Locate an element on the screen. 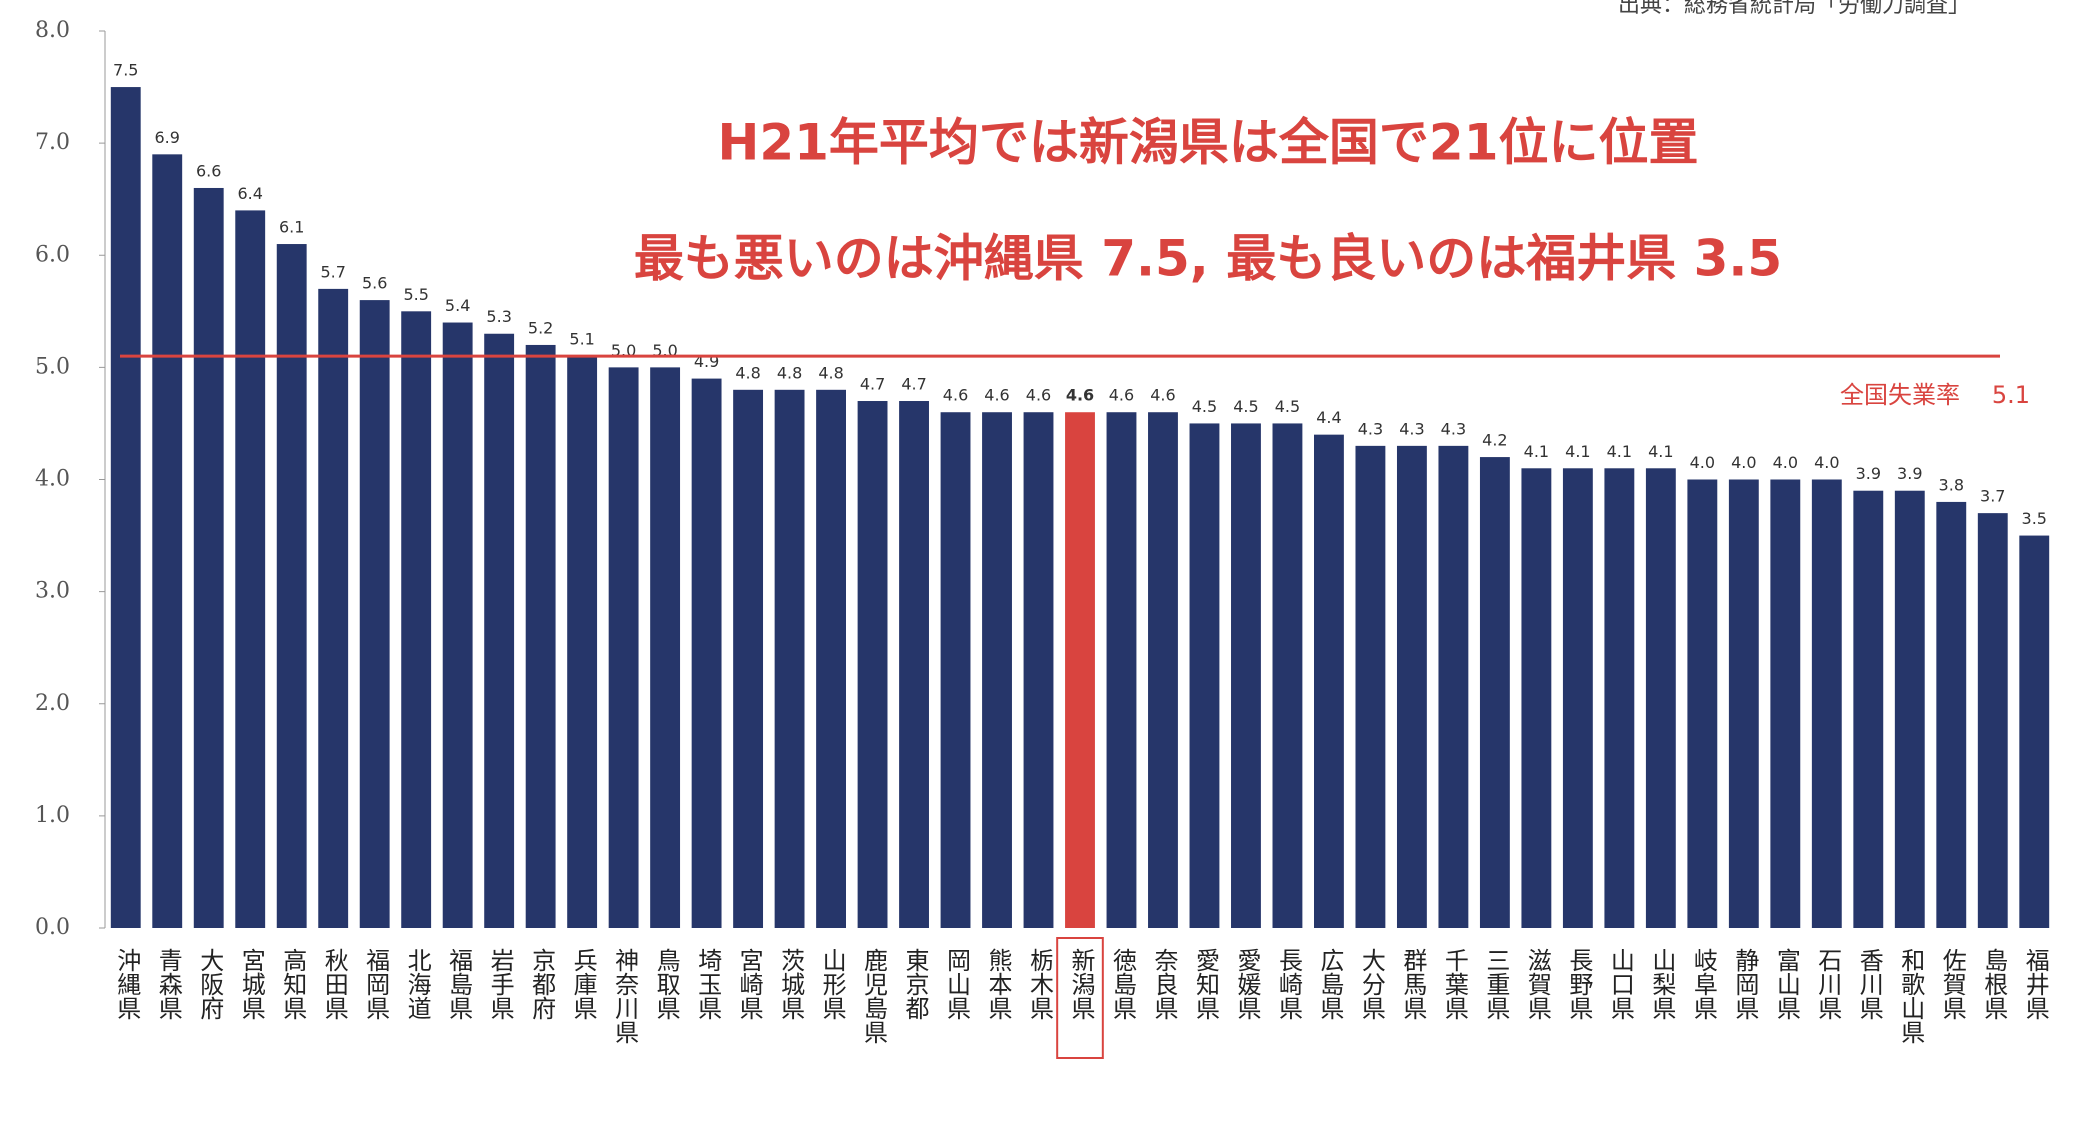 The image size is (2083, 1126). x-tick-label: 高知県 is located at coordinates (293, 984).